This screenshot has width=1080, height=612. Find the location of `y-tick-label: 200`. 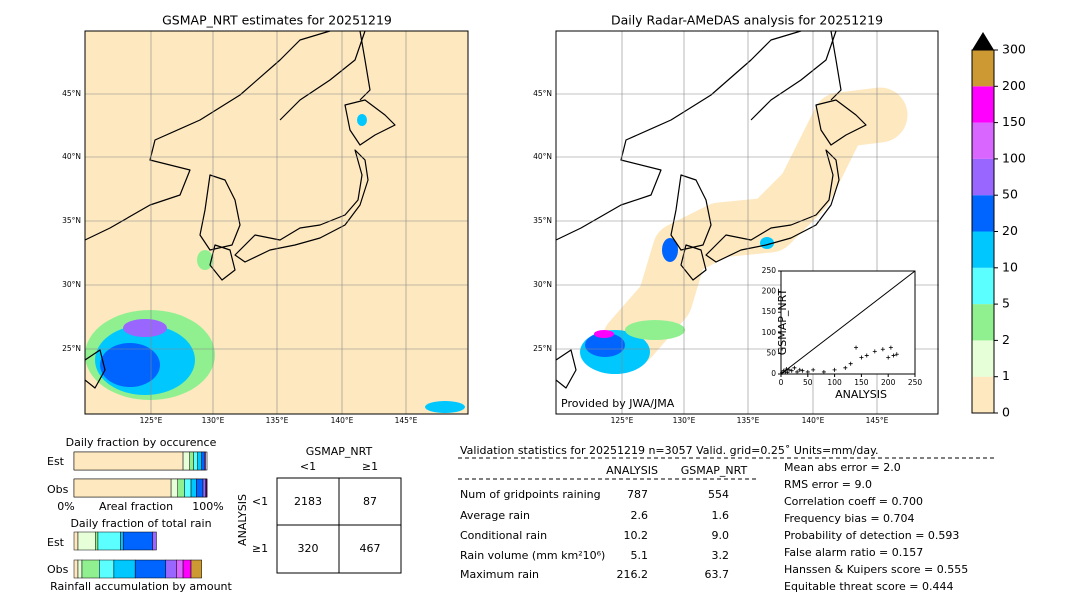

y-tick-label: 200 is located at coordinates (769, 291).